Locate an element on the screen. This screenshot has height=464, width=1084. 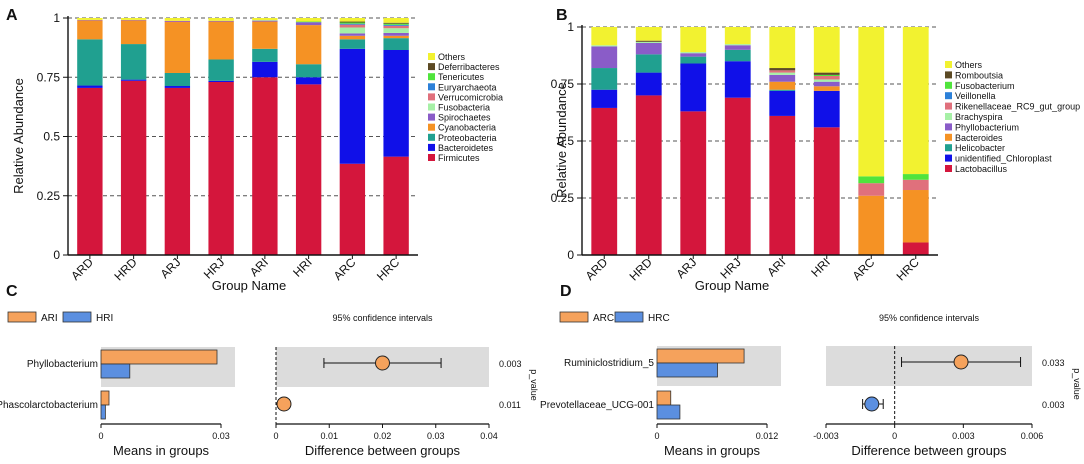
y-axis-label: Relative Abundance is located at coordinates (561, 140).